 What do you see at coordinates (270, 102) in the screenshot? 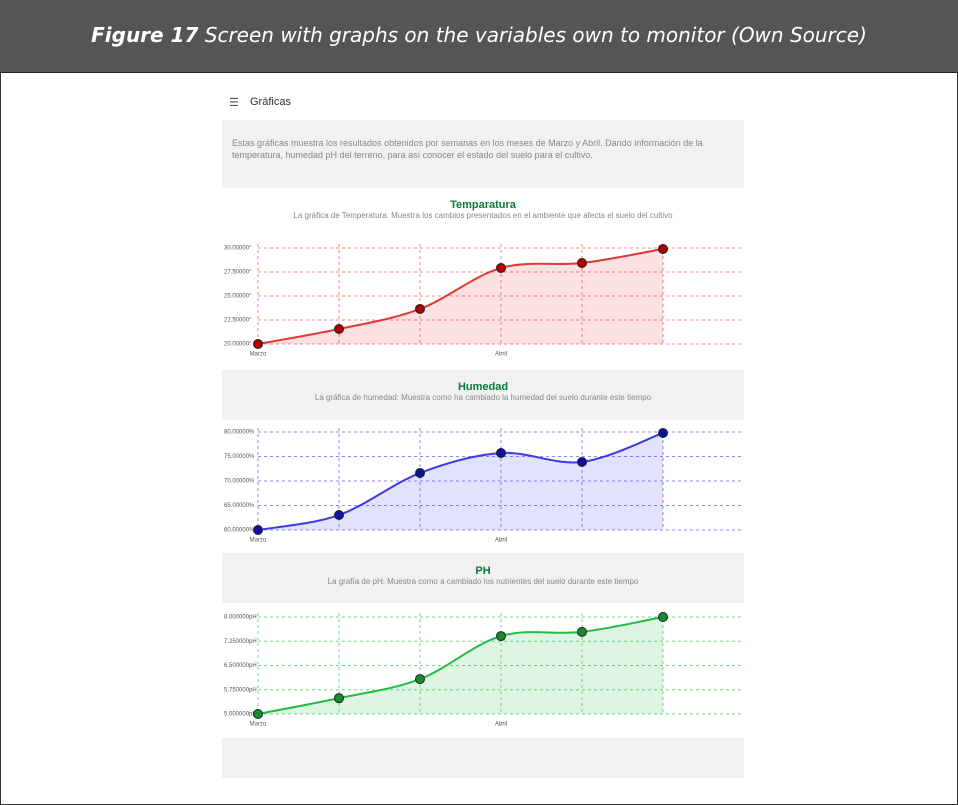
I see `app-title: Gráficas` at bounding box center [270, 102].